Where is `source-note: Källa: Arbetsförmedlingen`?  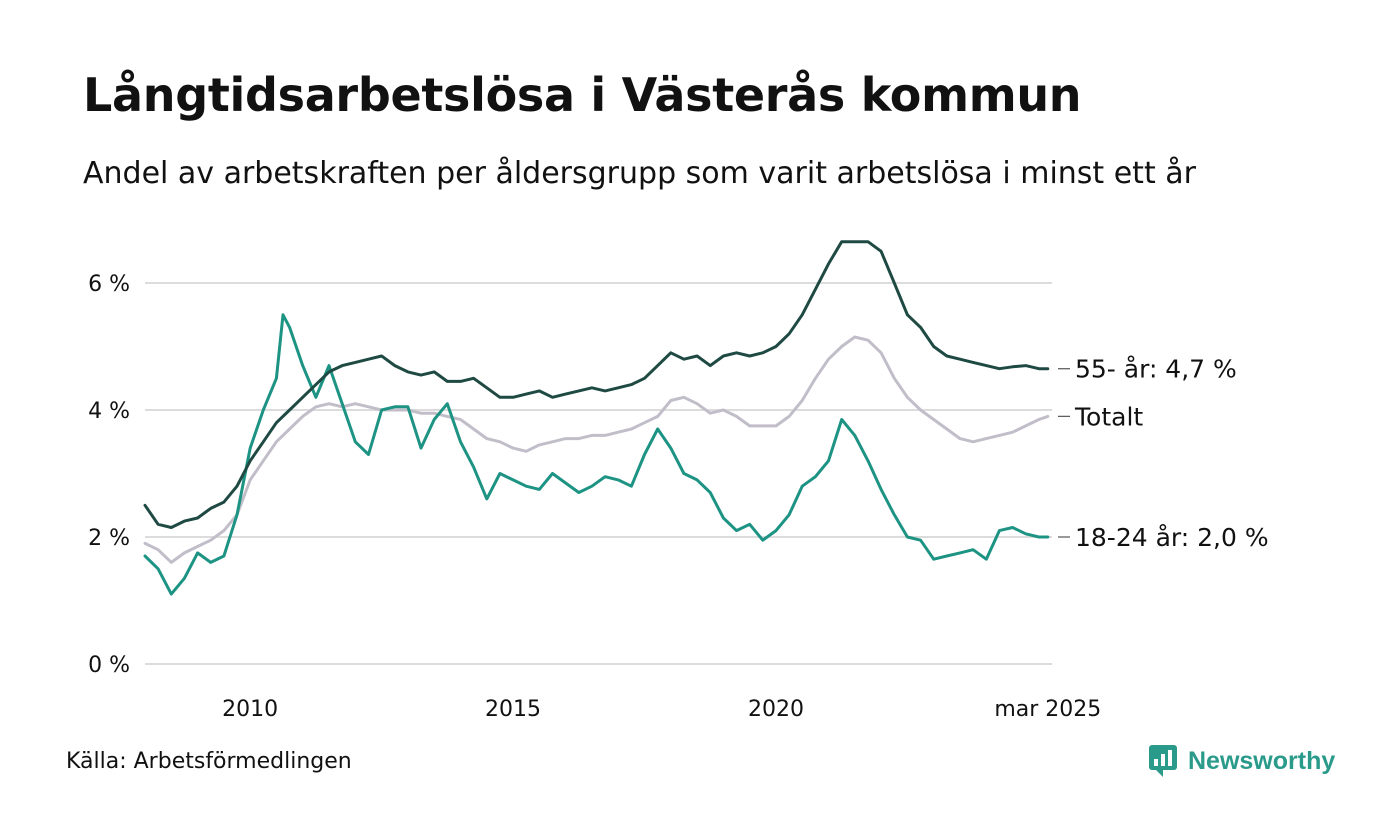
source-note: Källa: Arbetsförmedlingen is located at coordinates (209, 761).